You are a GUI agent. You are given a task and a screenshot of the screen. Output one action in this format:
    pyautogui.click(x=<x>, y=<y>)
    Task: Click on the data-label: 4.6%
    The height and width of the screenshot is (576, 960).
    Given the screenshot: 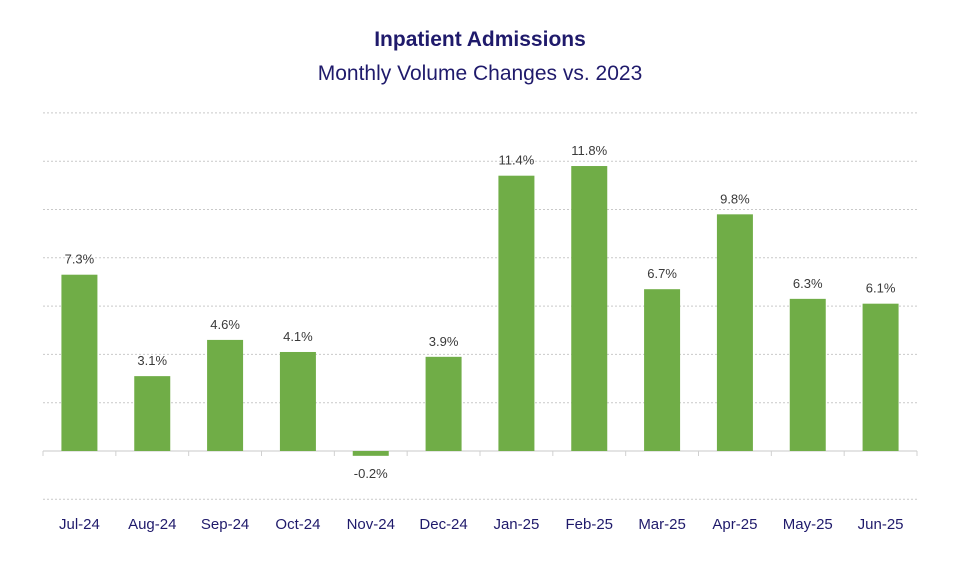 What is the action you would take?
    pyautogui.click(x=225, y=324)
    